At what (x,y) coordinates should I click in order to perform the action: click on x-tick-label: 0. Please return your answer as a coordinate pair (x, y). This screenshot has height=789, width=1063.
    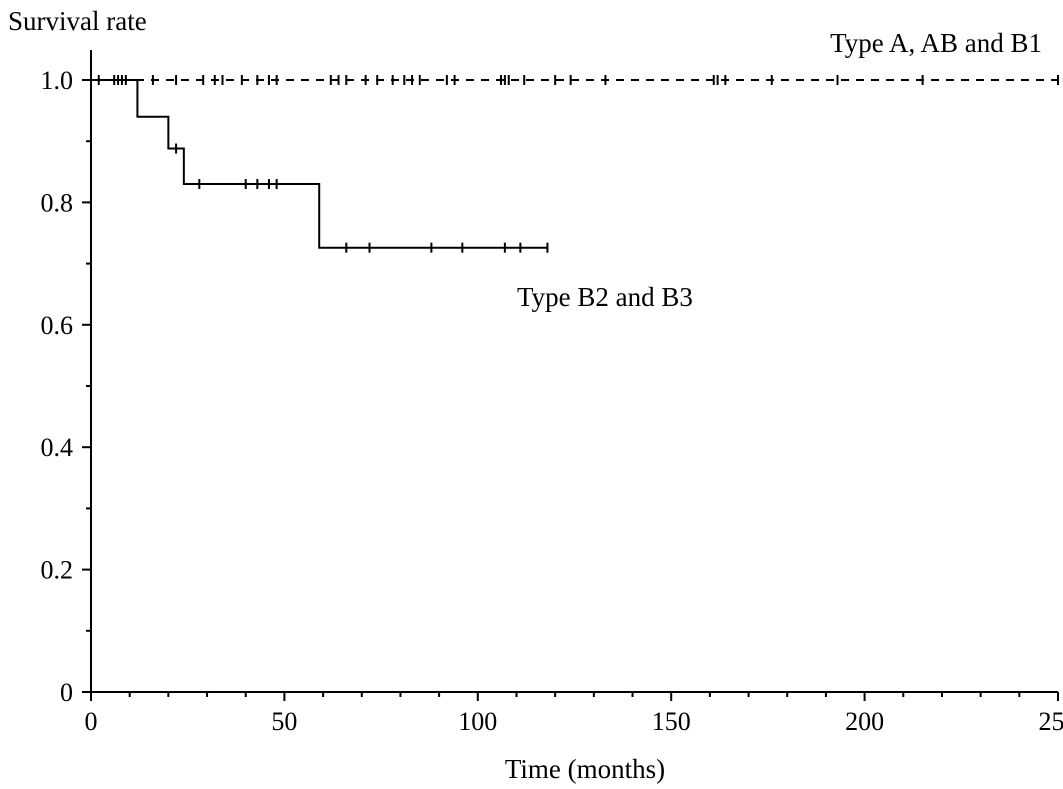
    Looking at the image, I should click on (91, 721).